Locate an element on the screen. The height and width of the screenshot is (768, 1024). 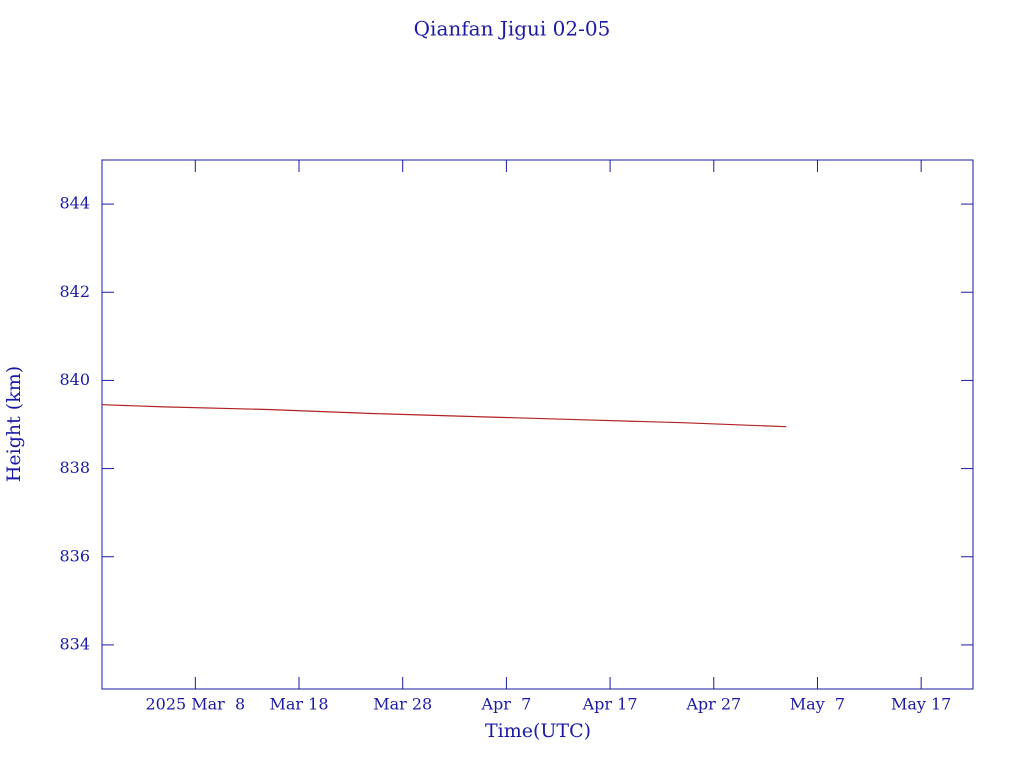
y-axis-label: Height (km) is located at coordinates (14, 424).